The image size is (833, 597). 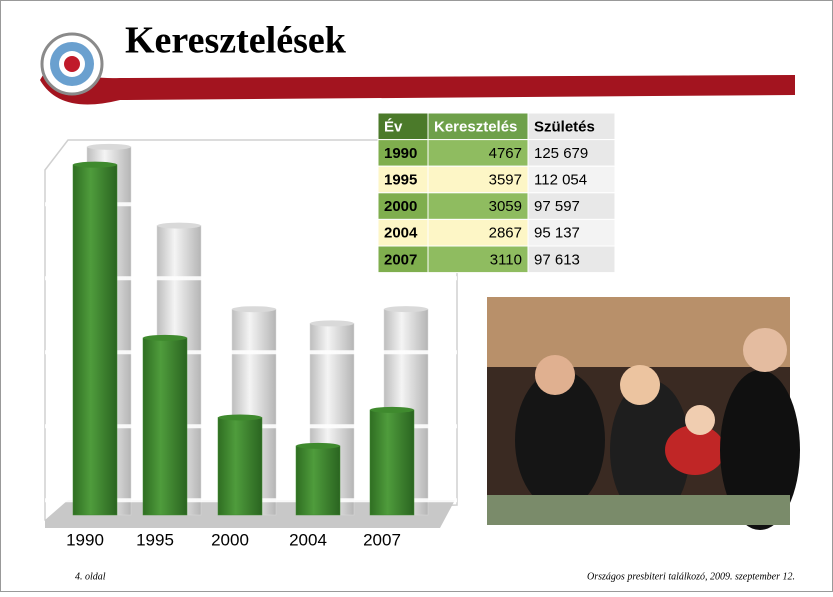 What do you see at coordinates (401, 233) in the screenshot?
I see `table-year: 2004` at bounding box center [401, 233].